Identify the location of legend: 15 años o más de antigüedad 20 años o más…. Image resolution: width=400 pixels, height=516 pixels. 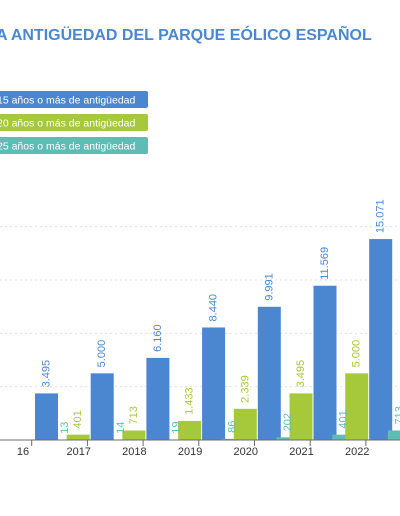
(74, 122).